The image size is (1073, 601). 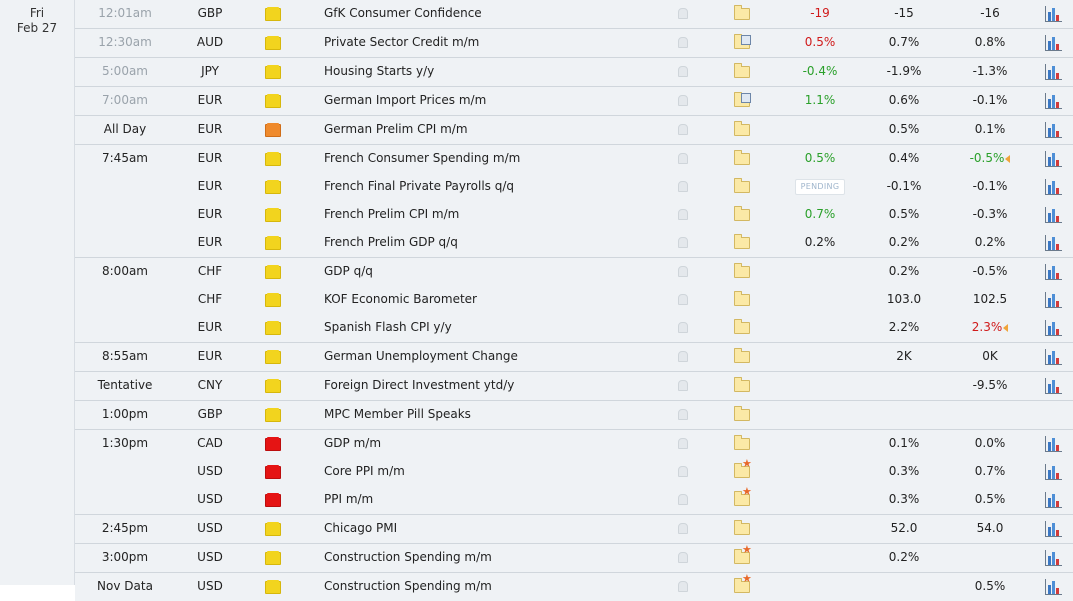 I want to click on event-title: Spanish Flash CPI y/y, so click(x=388, y=327).